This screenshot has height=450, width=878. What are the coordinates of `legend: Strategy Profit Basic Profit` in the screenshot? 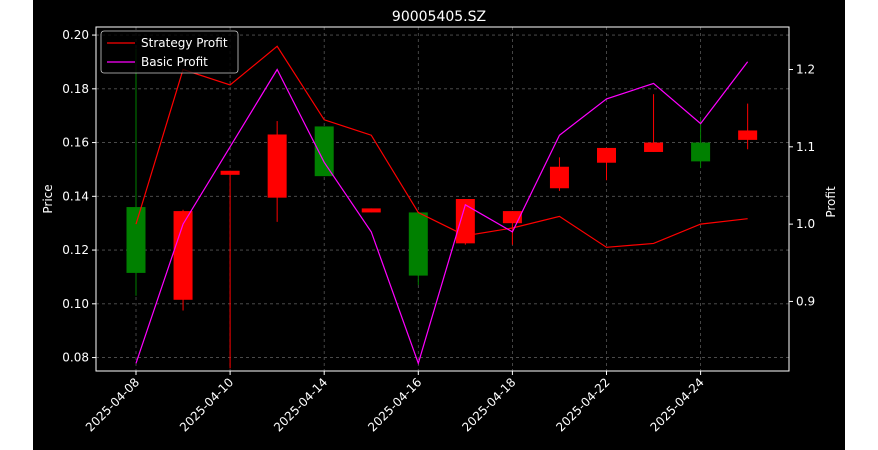 It's located at (169, 52).